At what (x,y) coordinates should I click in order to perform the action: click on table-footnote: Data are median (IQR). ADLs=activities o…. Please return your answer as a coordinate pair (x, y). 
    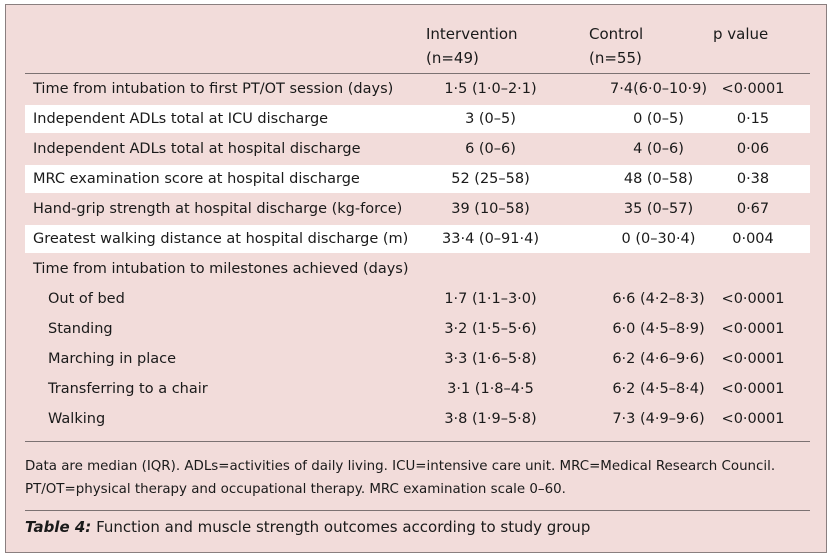
    Looking at the image, I should click on (420, 478).